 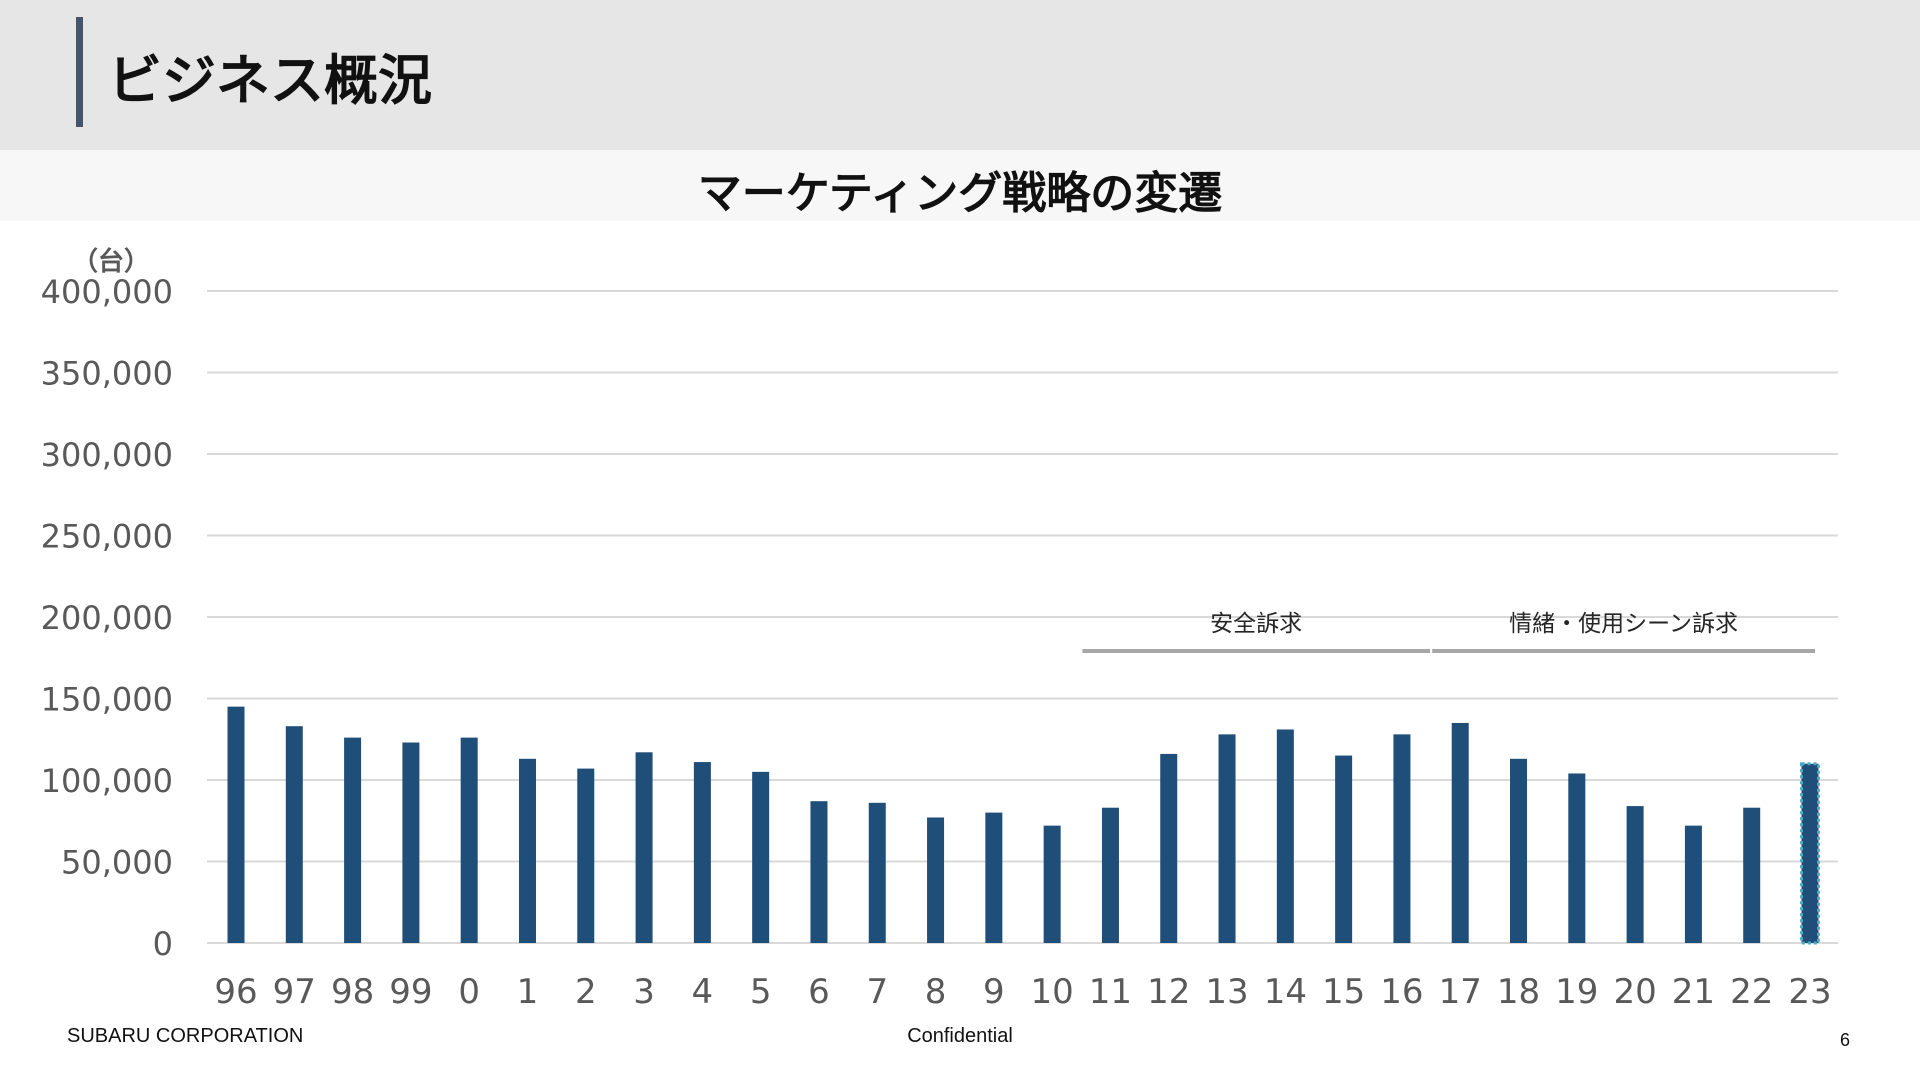 What do you see at coordinates (107, 537) in the screenshot?
I see `y-tick-label: 250,000` at bounding box center [107, 537].